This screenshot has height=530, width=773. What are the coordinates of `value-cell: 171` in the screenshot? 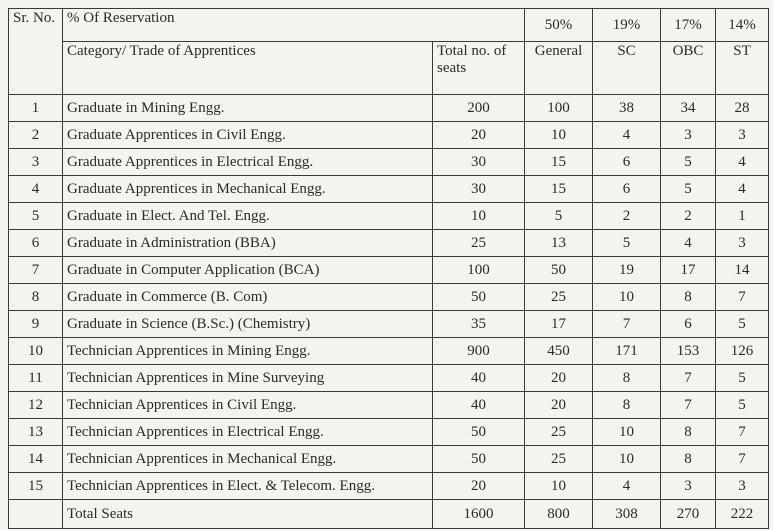 It's located at (626, 351).